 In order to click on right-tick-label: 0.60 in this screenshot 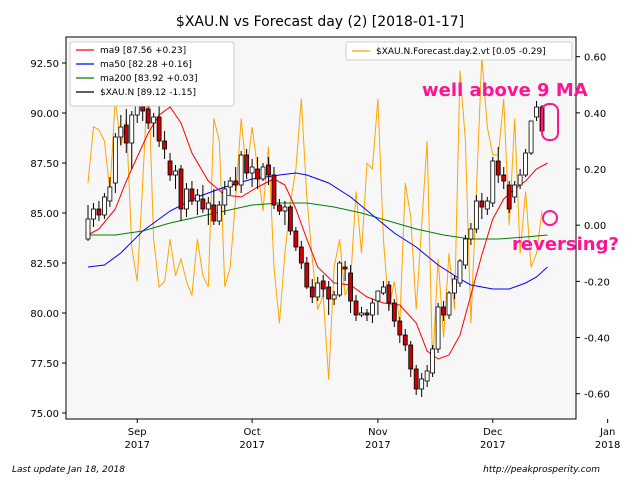, I will do `click(595, 58)`.